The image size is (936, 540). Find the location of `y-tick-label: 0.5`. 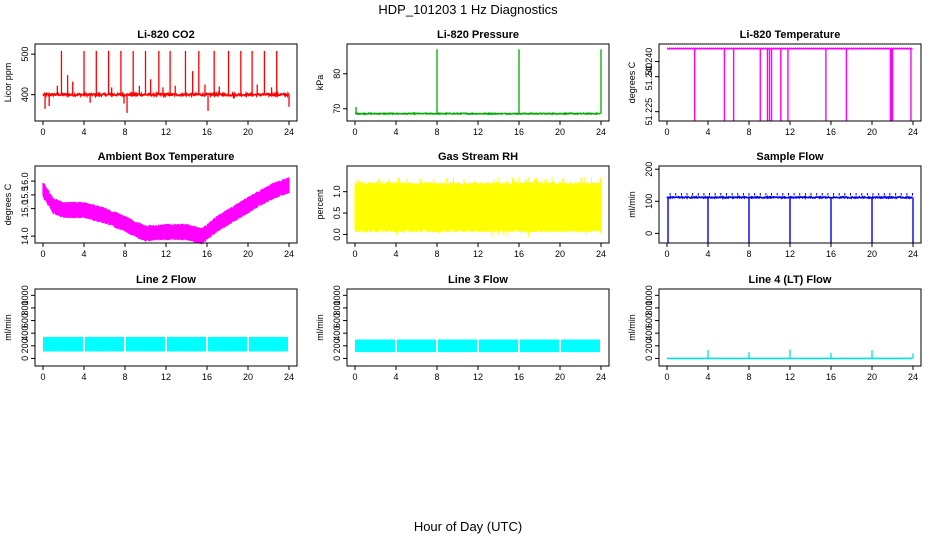

y-tick-label: 0.5 is located at coordinates (337, 213).